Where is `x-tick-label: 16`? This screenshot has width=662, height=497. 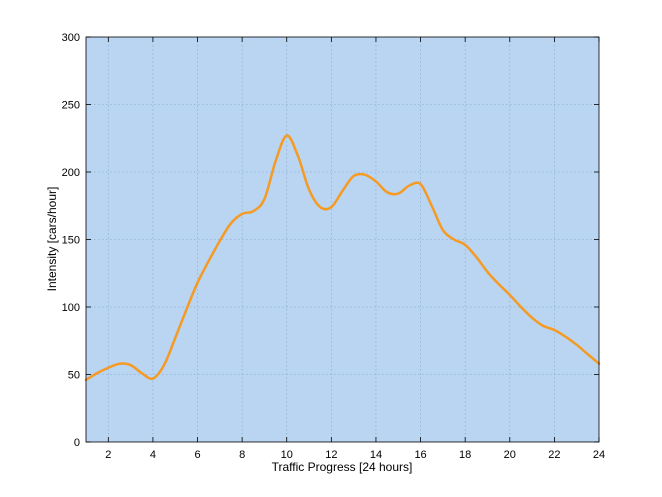 x-tick-label: 16 is located at coordinates (420, 455).